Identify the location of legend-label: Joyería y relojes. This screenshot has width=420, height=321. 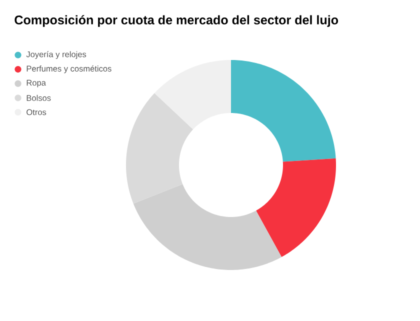
(56, 55).